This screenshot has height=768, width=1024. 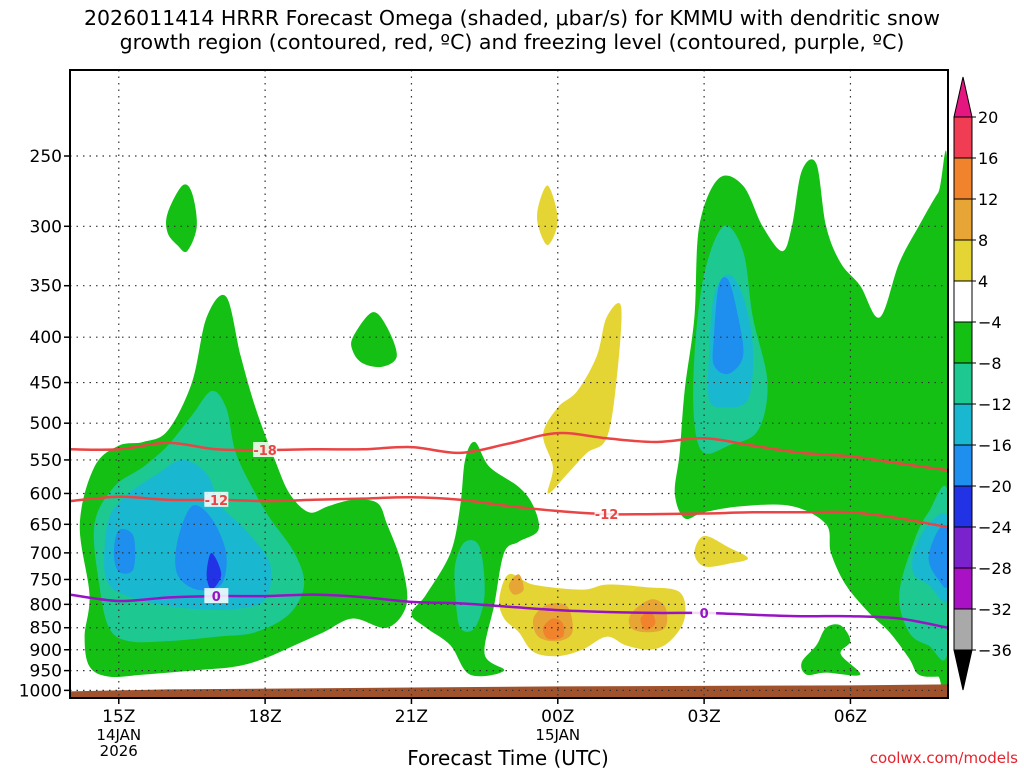 What do you see at coordinates (46, 384) in the screenshot?
I see `y-tick-label-450: 450` at bounding box center [46, 384].